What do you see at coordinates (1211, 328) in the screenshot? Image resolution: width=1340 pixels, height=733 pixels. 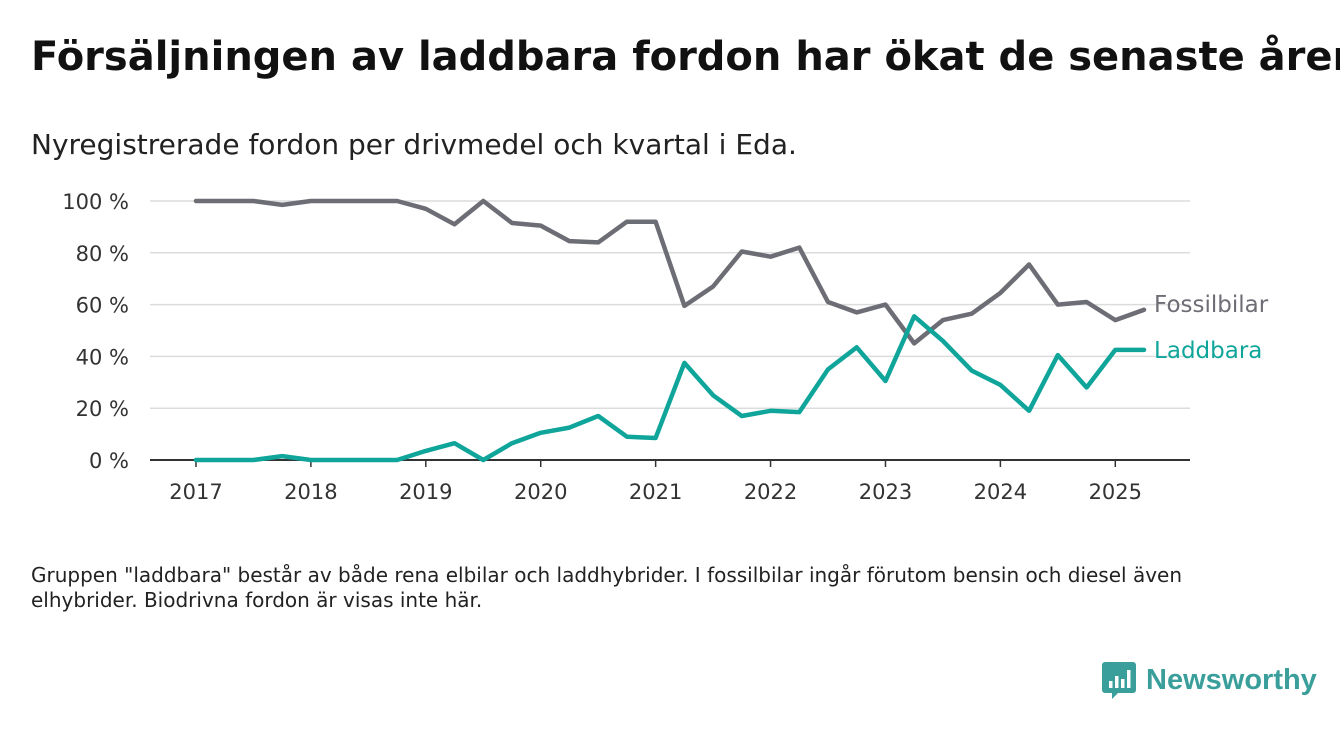 I see `series-labels: Fossilbilar Laddbara` at bounding box center [1211, 328].